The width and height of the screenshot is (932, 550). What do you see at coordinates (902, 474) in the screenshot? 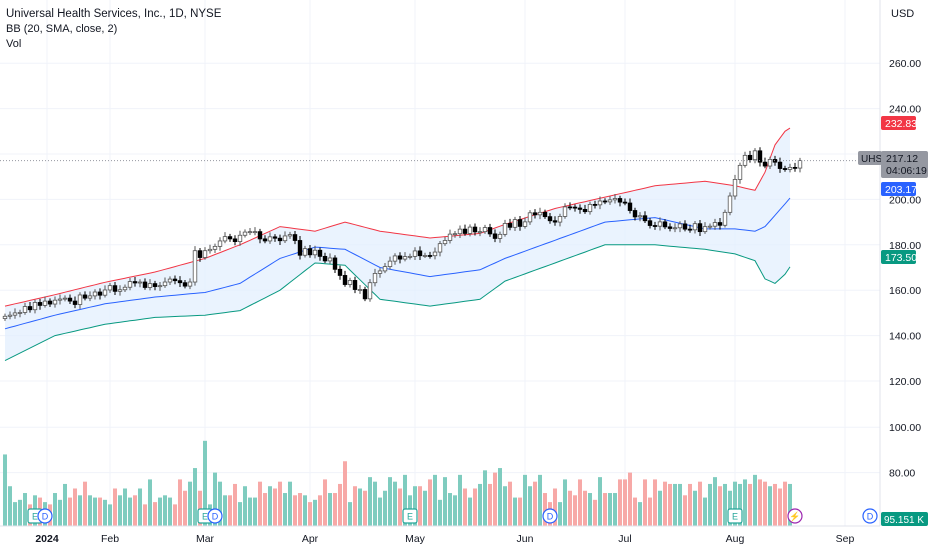
I see `price-axis-label: 80.00` at bounding box center [902, 474].